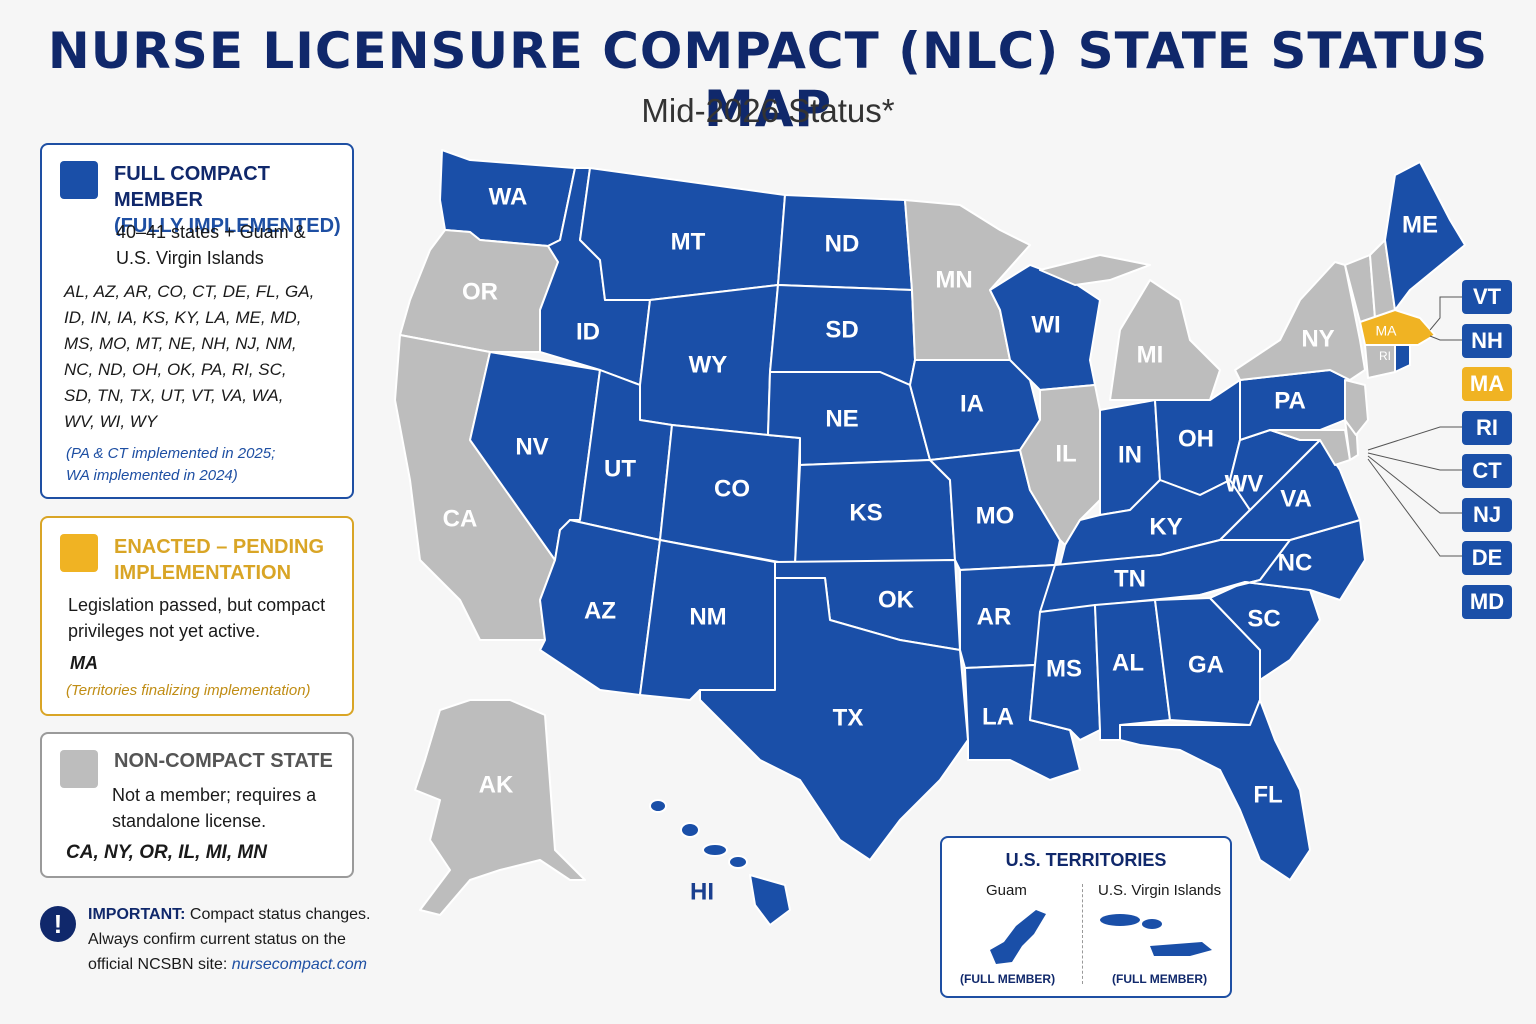  What do you see at coordinates (998, 716) in the screenshot?
I see `label-LA: LA` at bounding box center [998, 716].